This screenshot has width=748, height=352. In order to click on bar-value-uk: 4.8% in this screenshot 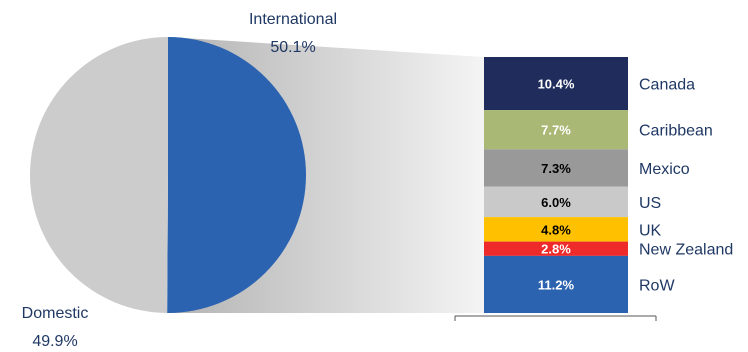, I will do `click(556, 229)`.